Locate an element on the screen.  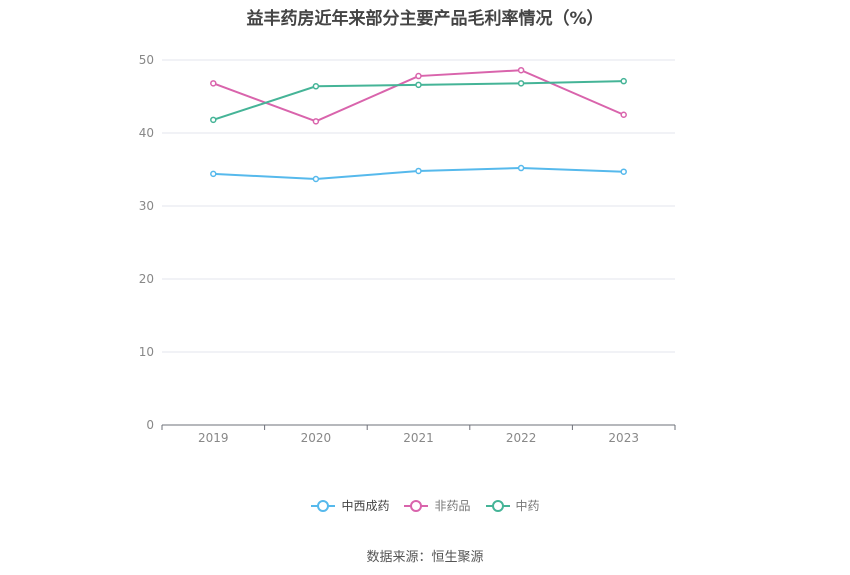
legend-label: 中药 is located at coordinates (527, 506).